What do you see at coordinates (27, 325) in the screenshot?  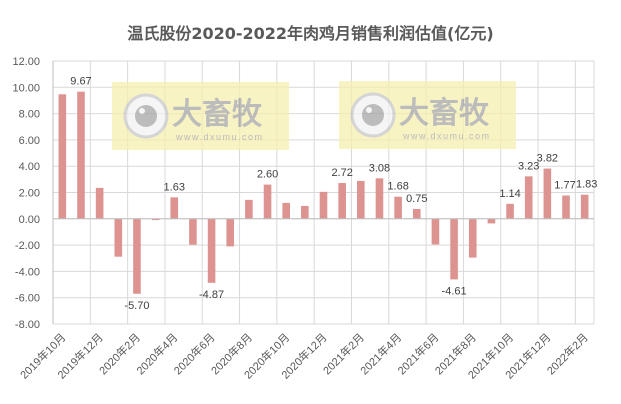 I see `y-tick-label: -8.00` at bounding box center [27, 325].